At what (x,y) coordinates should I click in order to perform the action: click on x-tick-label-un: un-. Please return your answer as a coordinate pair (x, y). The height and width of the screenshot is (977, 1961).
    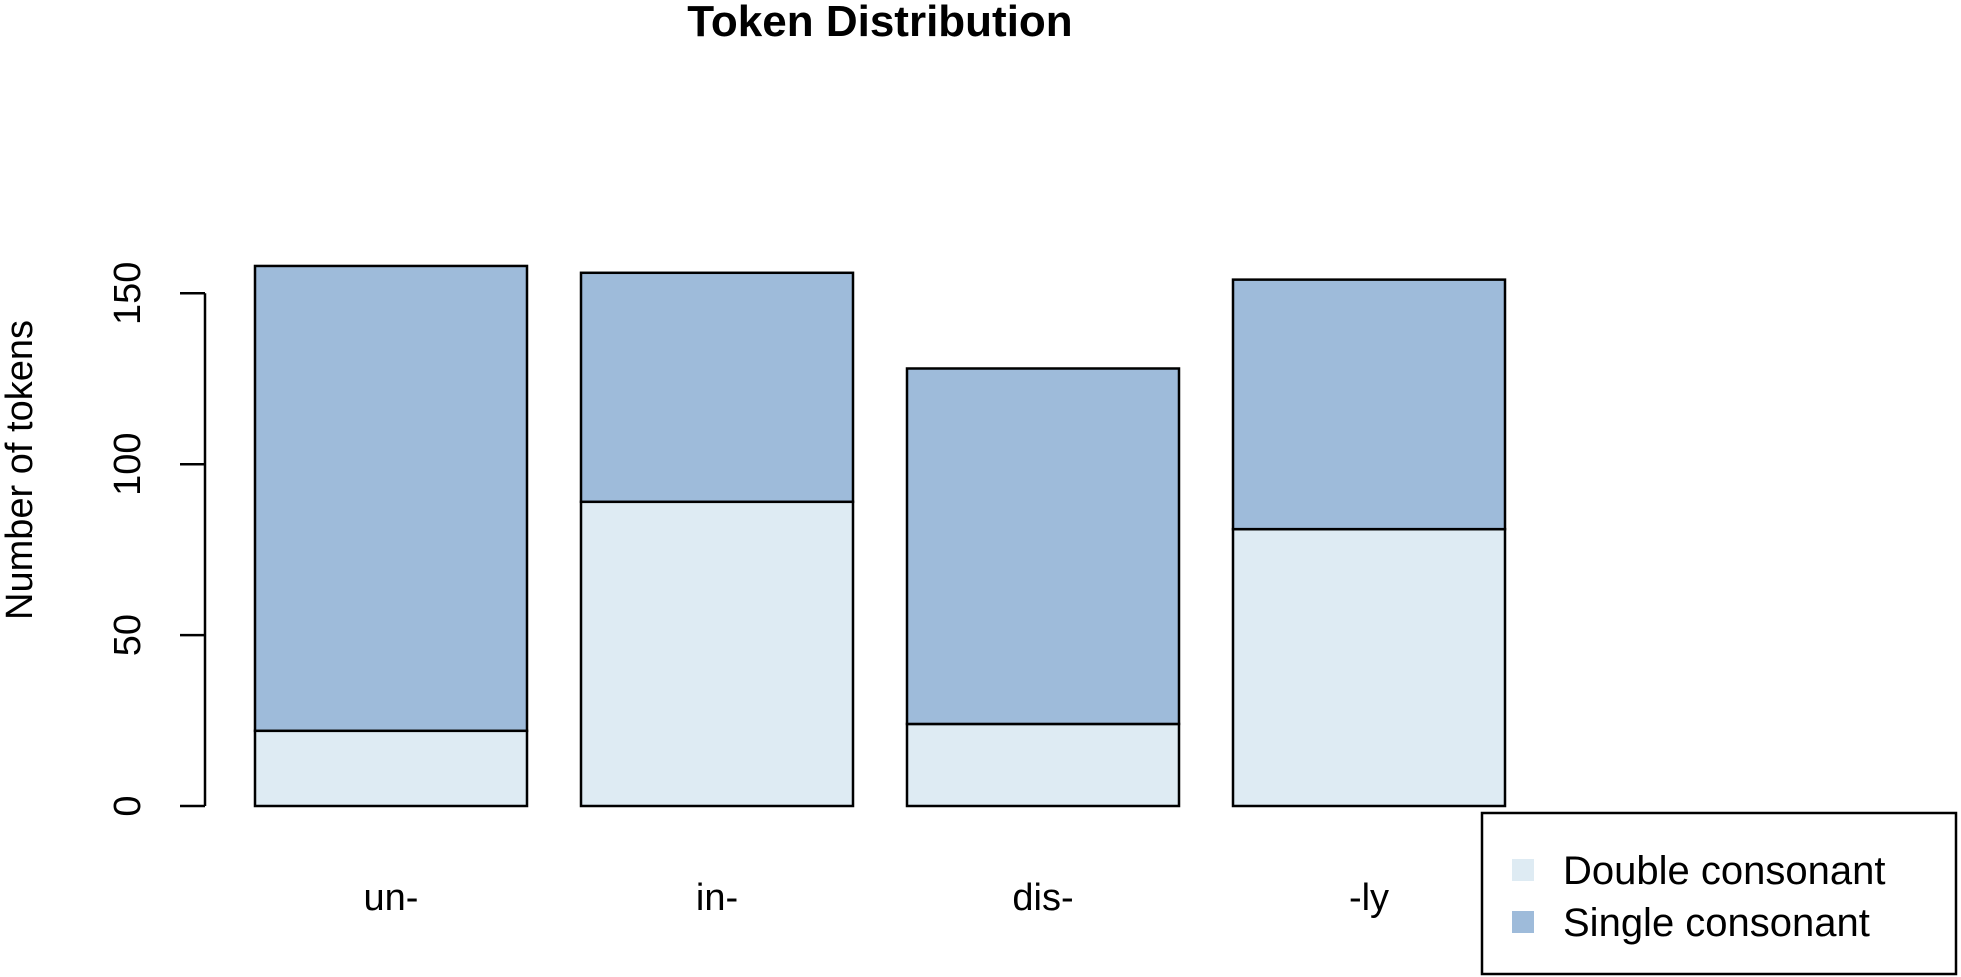
    Looking at the image, I should click on (391, 898).